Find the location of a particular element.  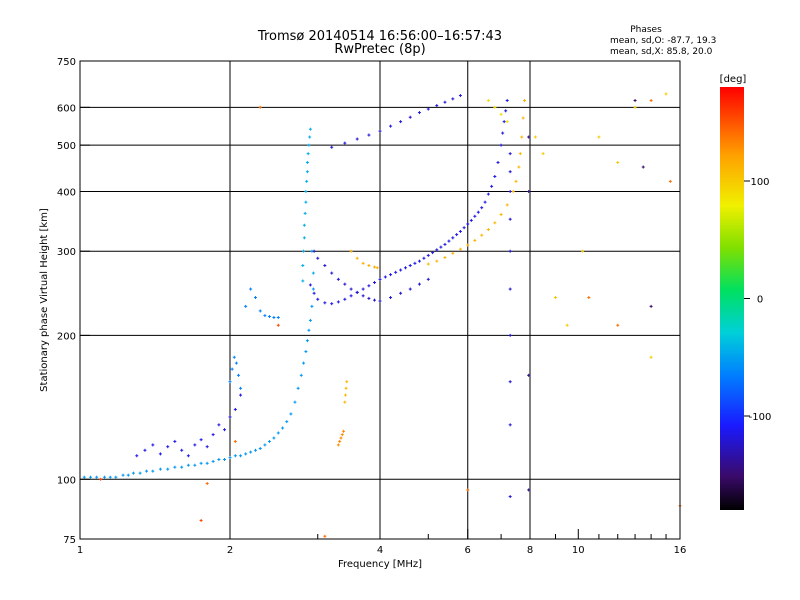

colorbar is located at coordinates (732, 298).